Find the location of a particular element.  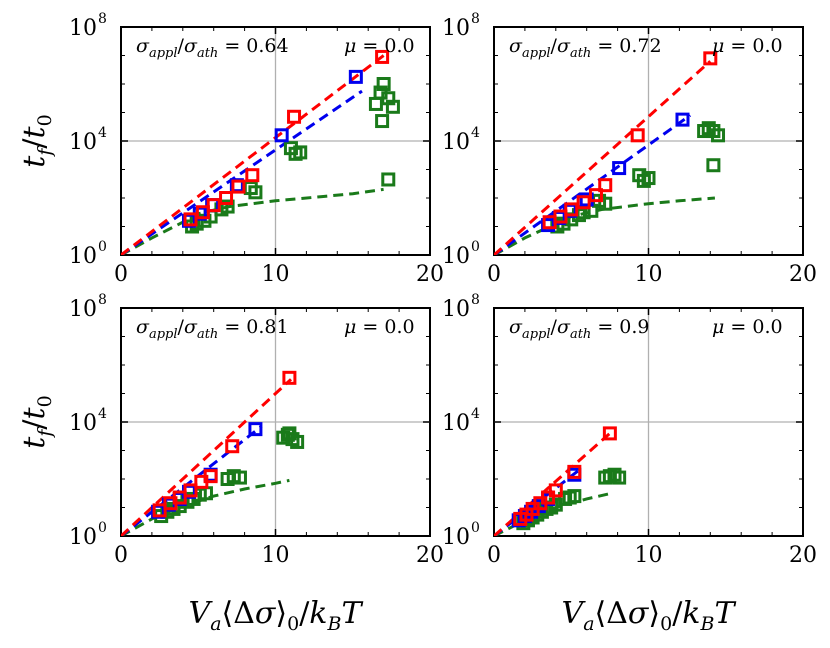

panel-3-mu-annotation: μ = 0.0 is located at coordinates (747, 327).